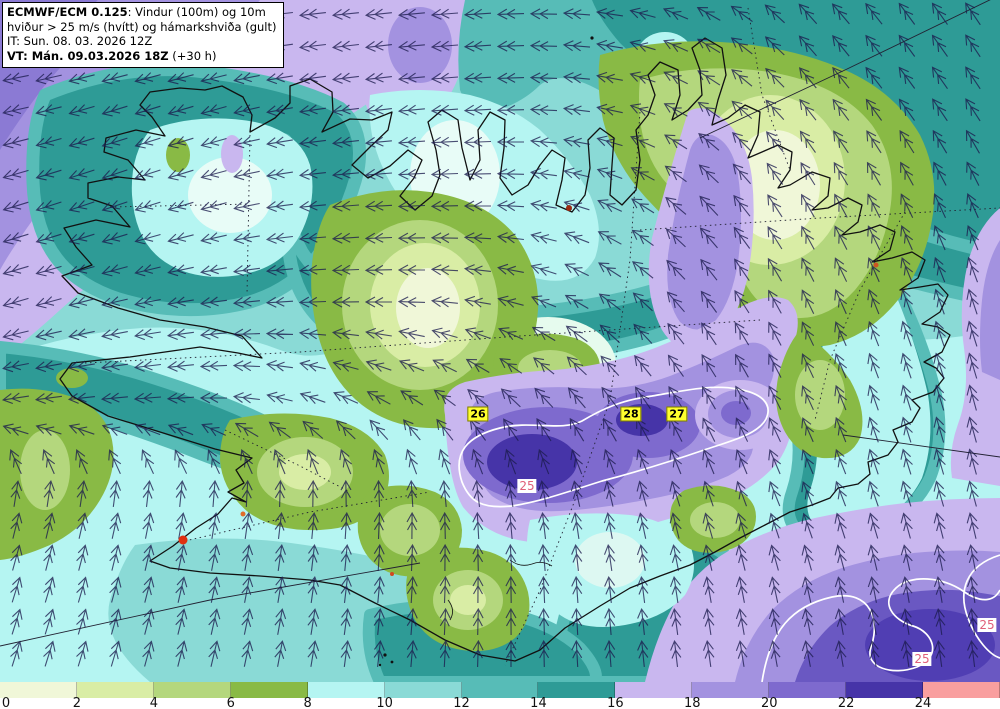  I want to click on wind-speed-colorbar: 0 2 4 6 8 10 12 14 16 18 20 22 24, so click(500, 695).